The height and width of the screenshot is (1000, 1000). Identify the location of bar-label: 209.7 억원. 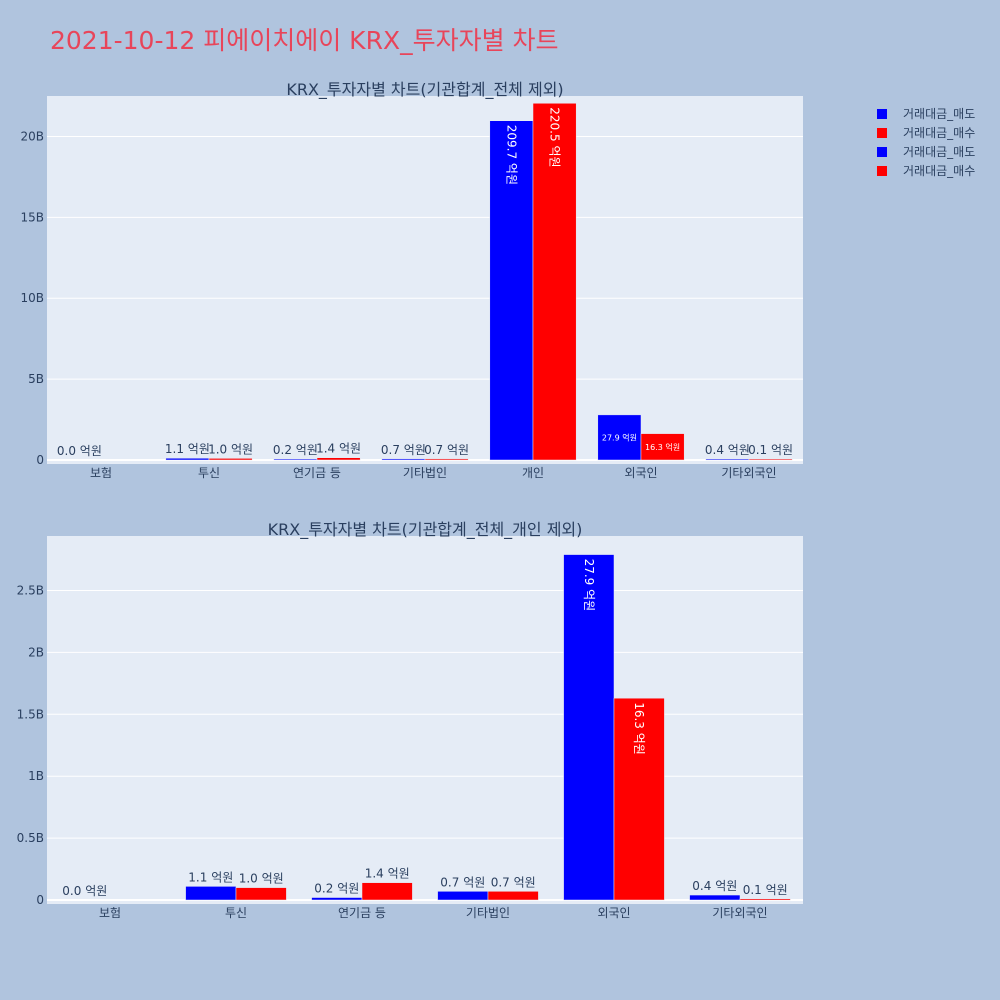
(511, 155).